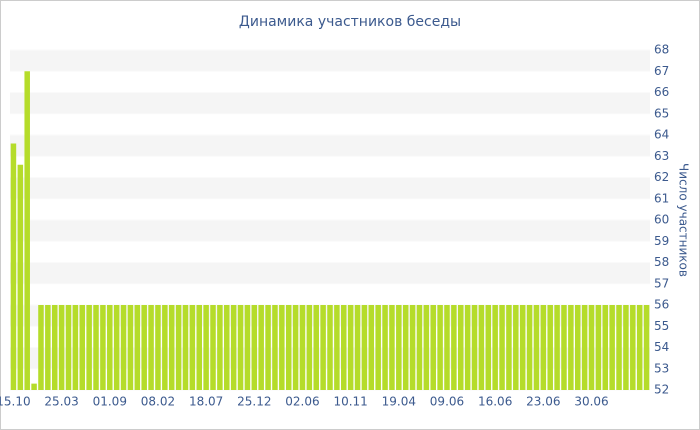 The image size is (700, 430). Describe the element at coordinates (661, 92) in the screenshot. I see `y-tick-label: 66` at that location.